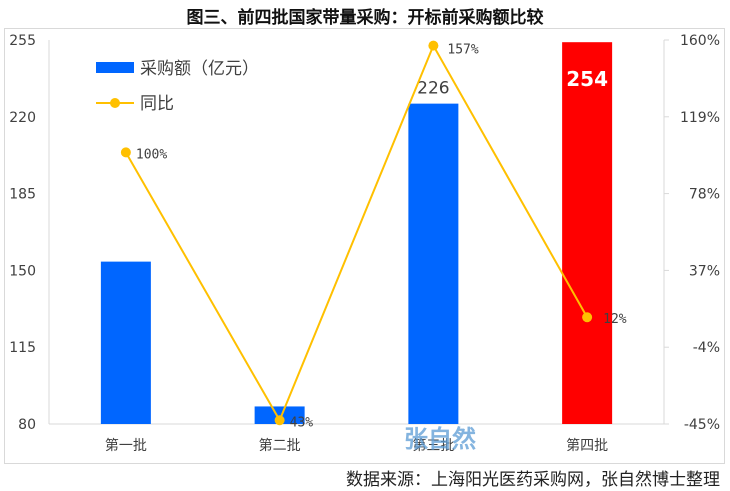  I want to click on bar-value-label: 254, so click(587, 79).